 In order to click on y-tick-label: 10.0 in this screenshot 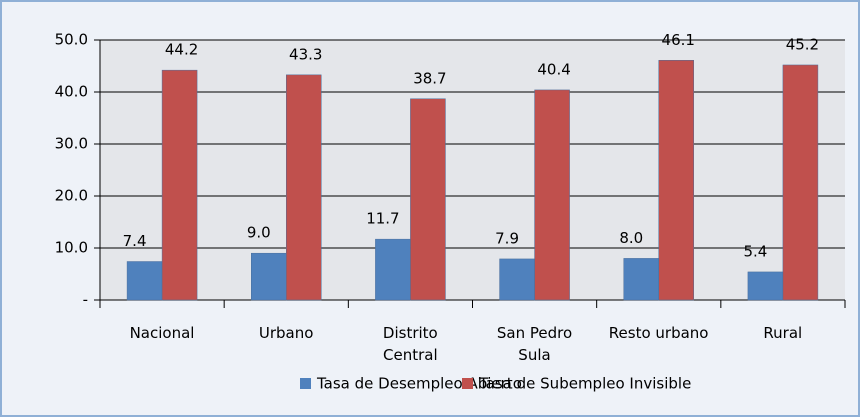, I will do `click(71, 248)`.